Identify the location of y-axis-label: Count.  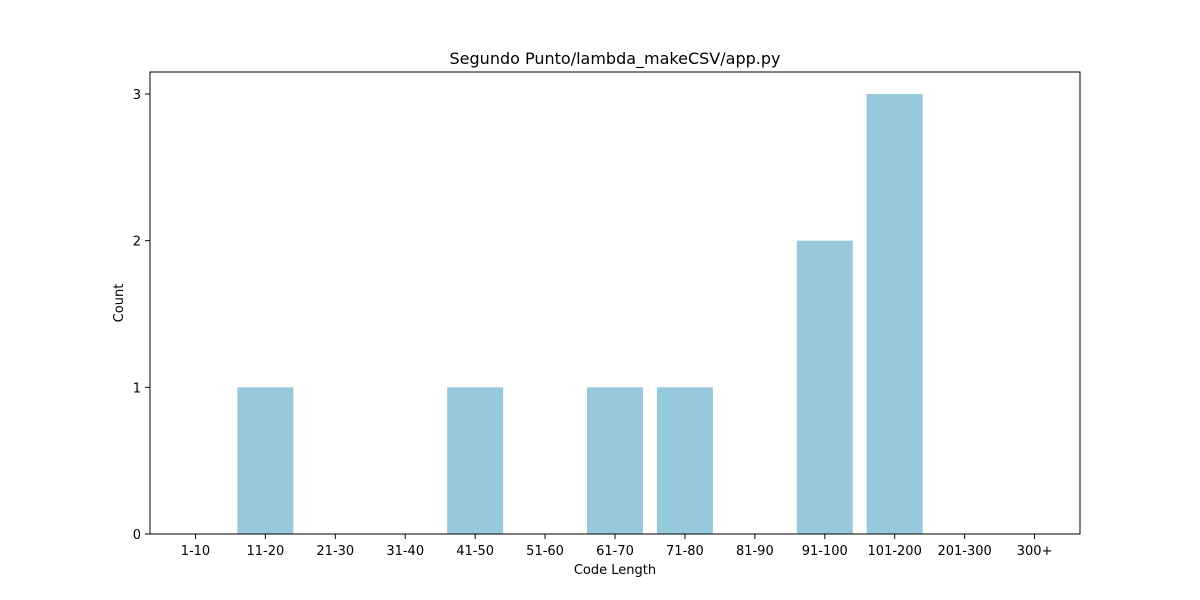
(119, 303).